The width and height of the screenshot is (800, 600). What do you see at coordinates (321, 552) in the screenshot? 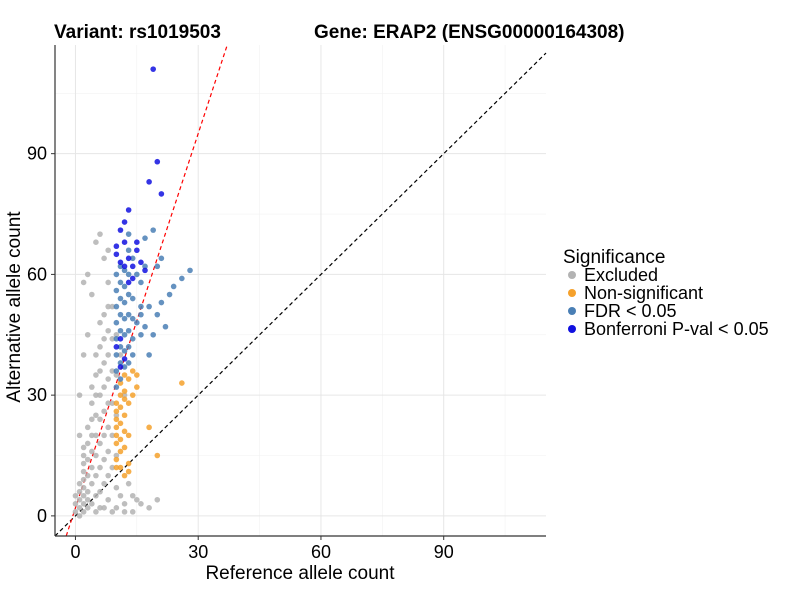
I see `x-tick-label: 60` at bounding box center [321, 552].